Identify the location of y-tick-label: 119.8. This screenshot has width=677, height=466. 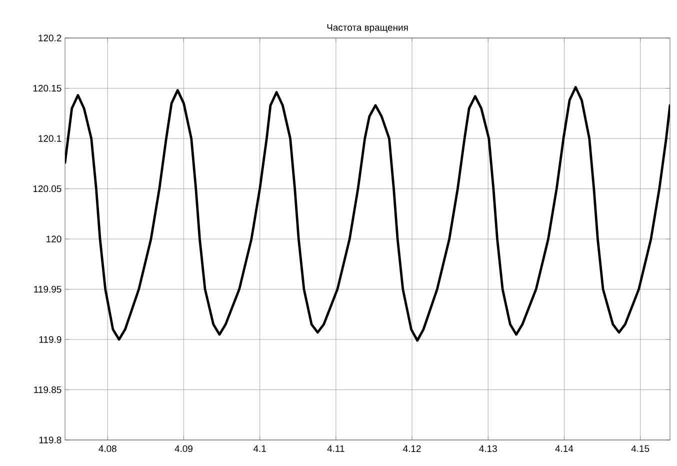
(50, 440).